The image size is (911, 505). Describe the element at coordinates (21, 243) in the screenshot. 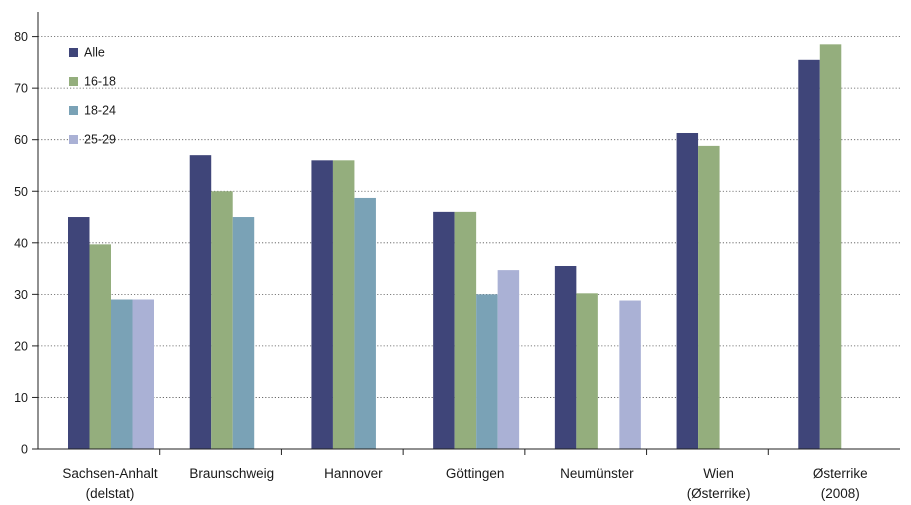

I see `y-tick-label-40: 40` at that location.